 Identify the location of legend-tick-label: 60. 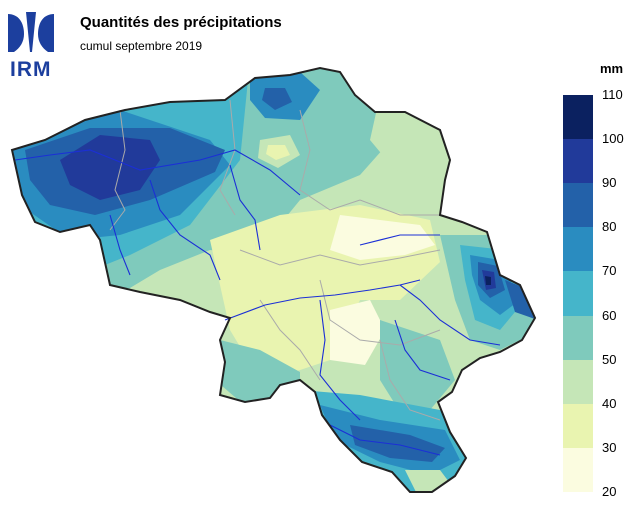
(609, 315).